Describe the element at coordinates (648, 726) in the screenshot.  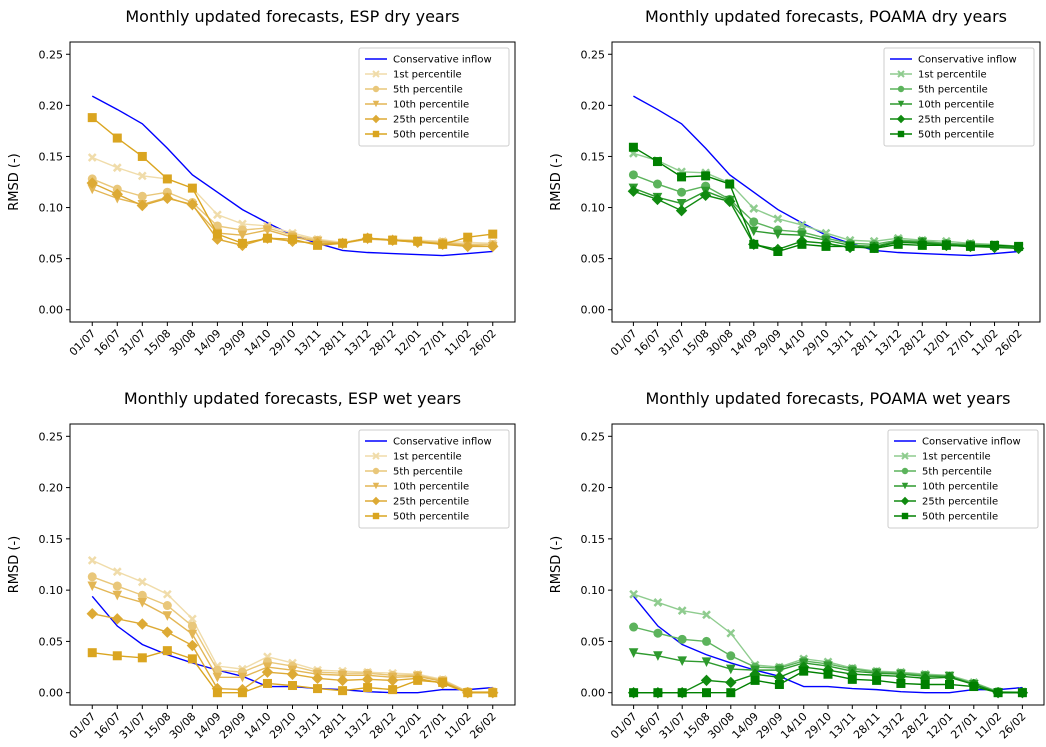
I see `x-tick-label: 16/07` at that location.